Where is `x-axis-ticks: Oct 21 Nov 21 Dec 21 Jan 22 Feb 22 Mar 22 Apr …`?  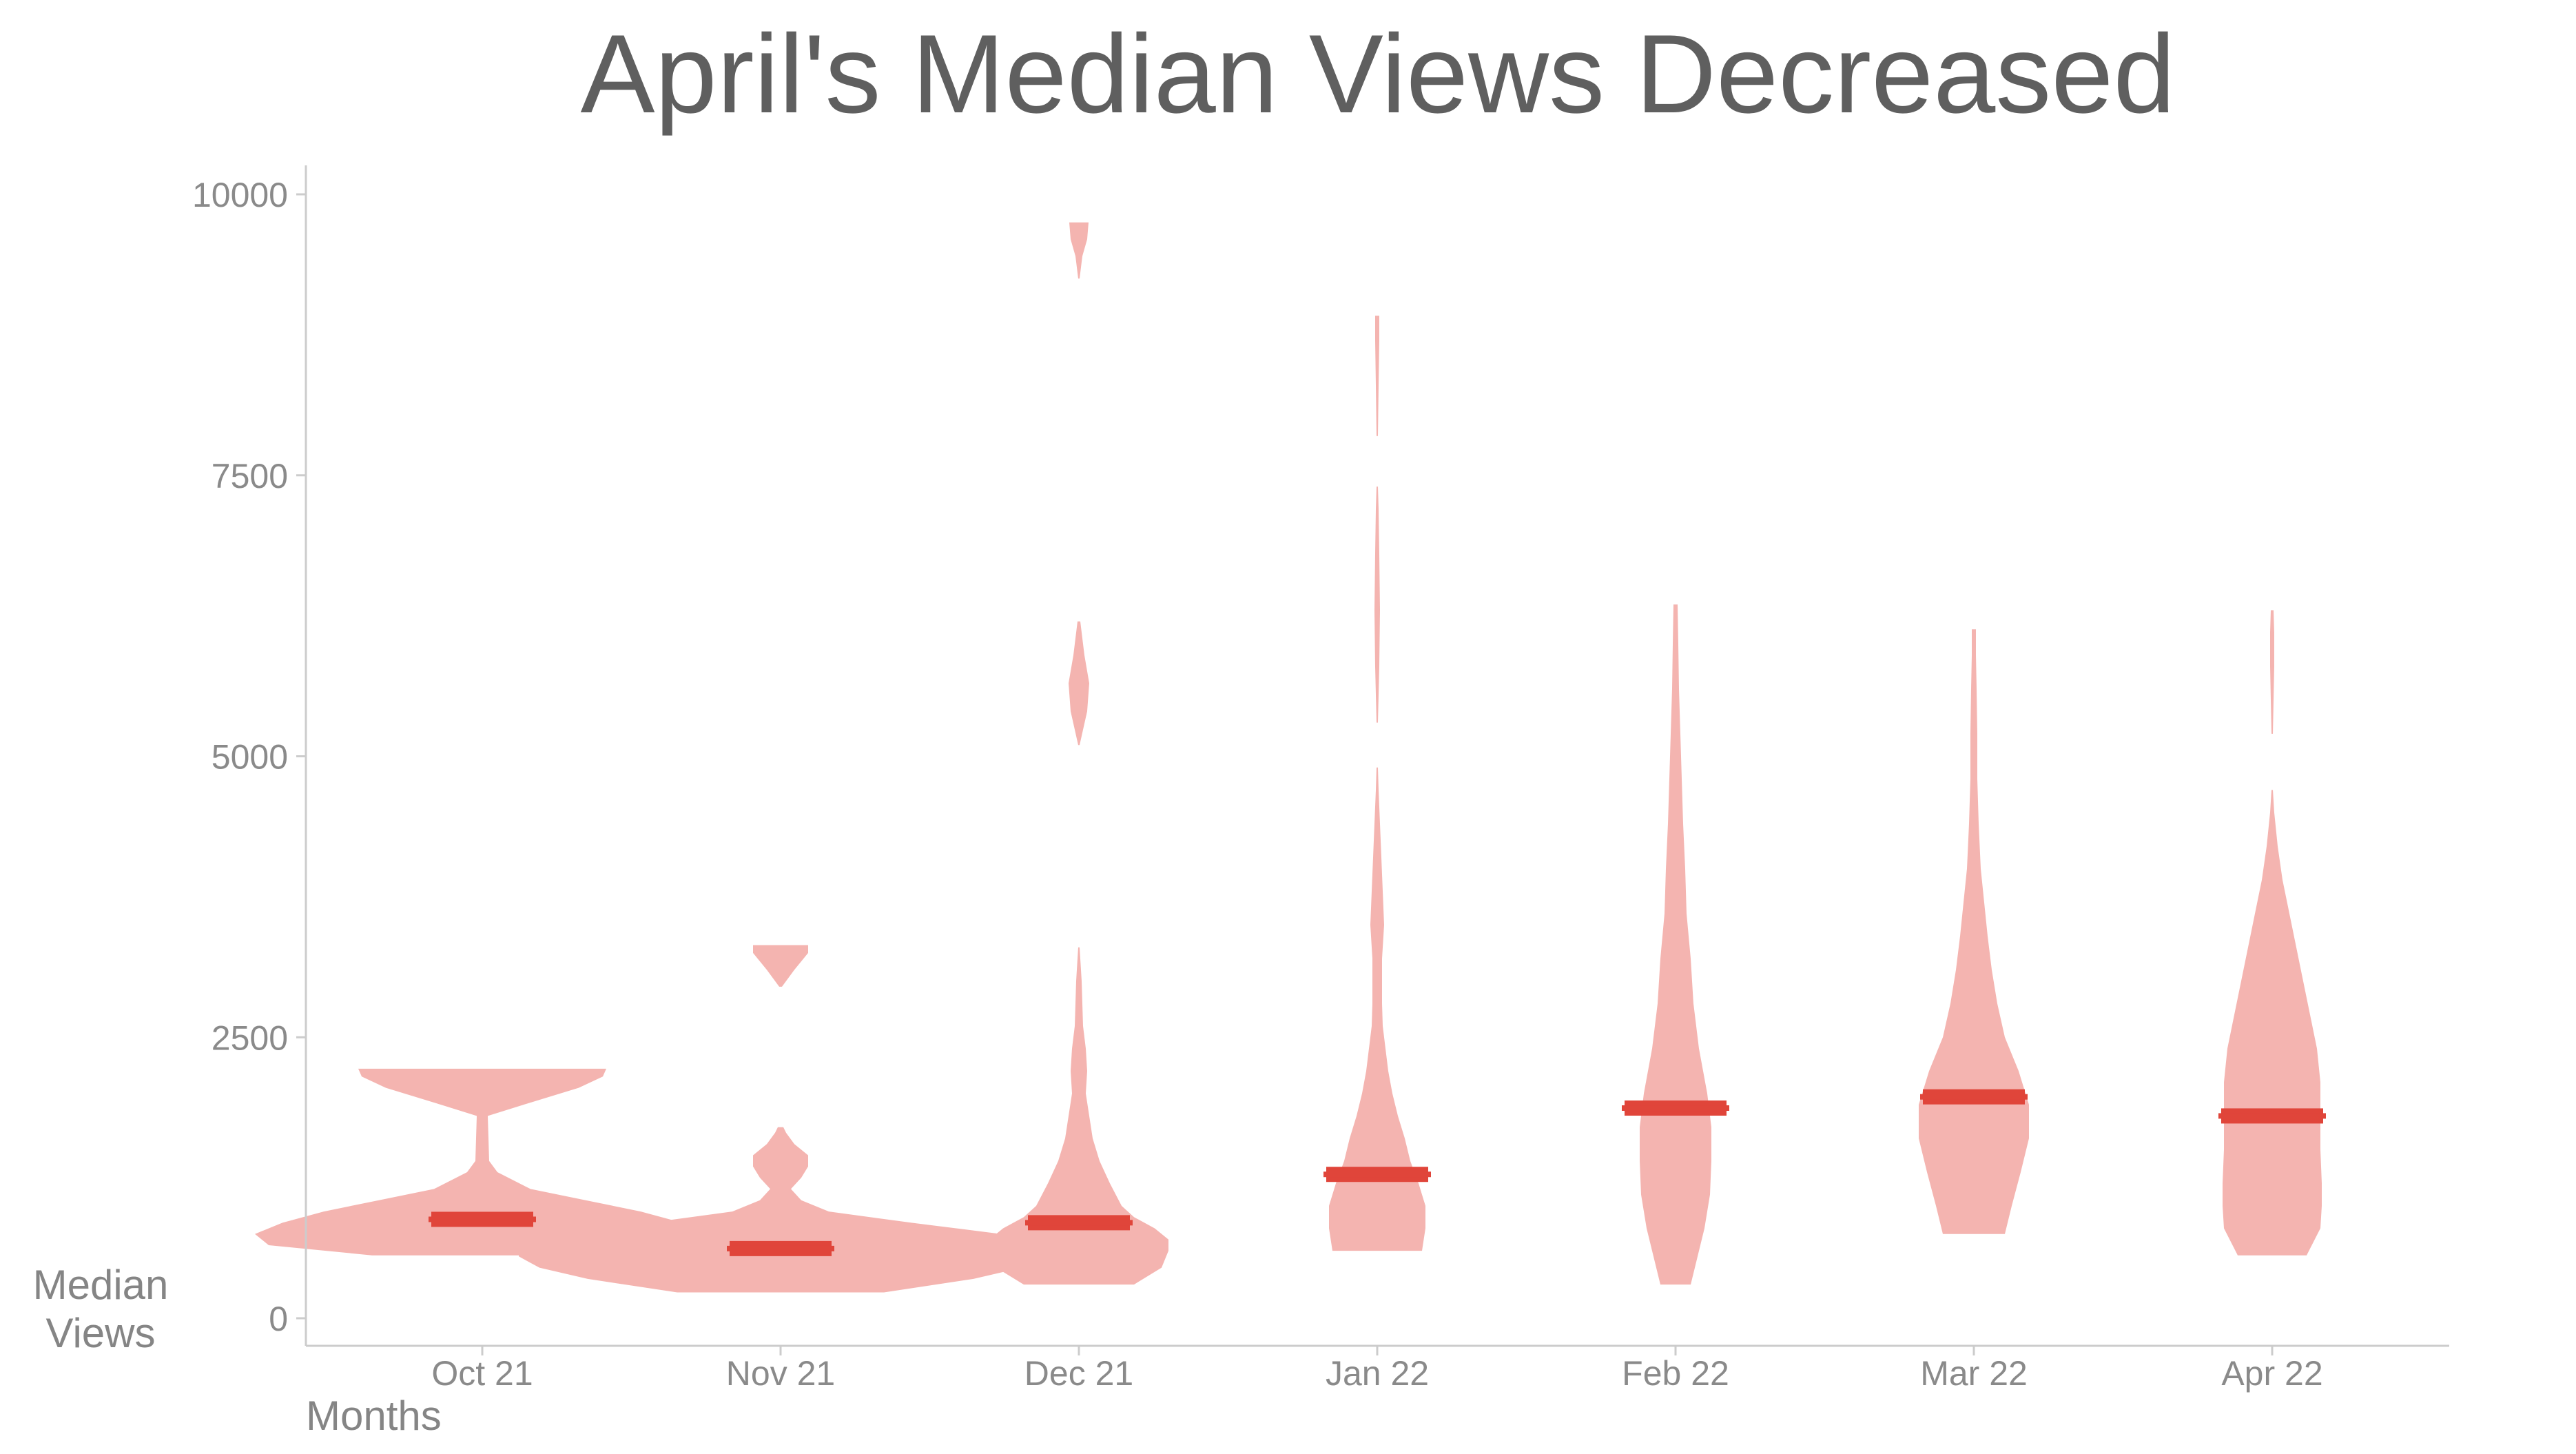 x-axis-ticks: Oct 21 Nov 21 Dec 21 Jan 22 Feb 22 Mar 22 Apr … is located at coordinates (1377, 1370).